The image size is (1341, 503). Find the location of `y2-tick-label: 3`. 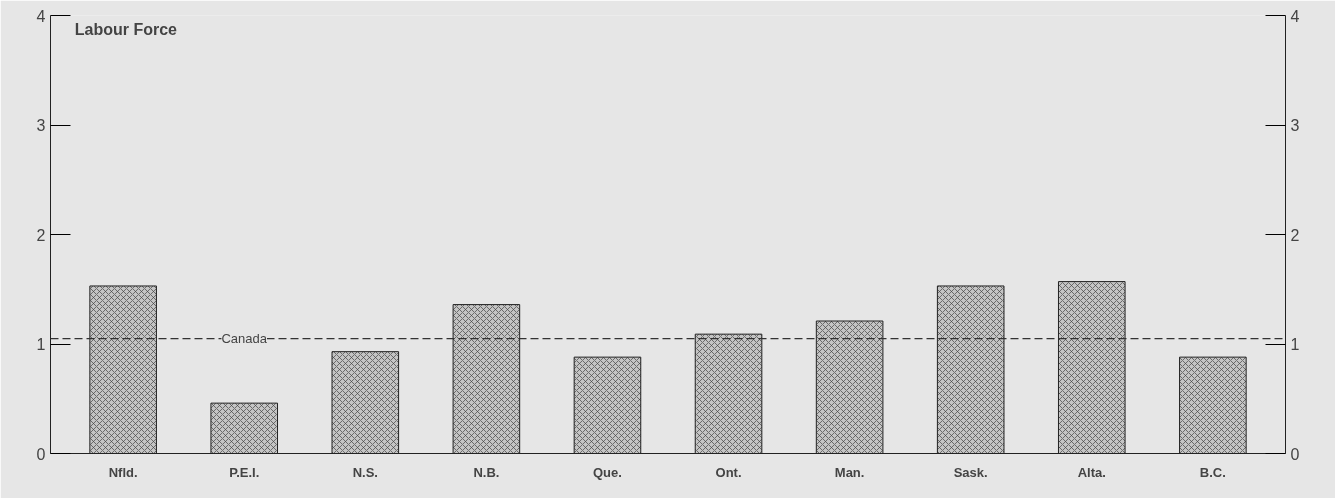

y2-tick-label: 3 is located at coordinates (1295, 125).